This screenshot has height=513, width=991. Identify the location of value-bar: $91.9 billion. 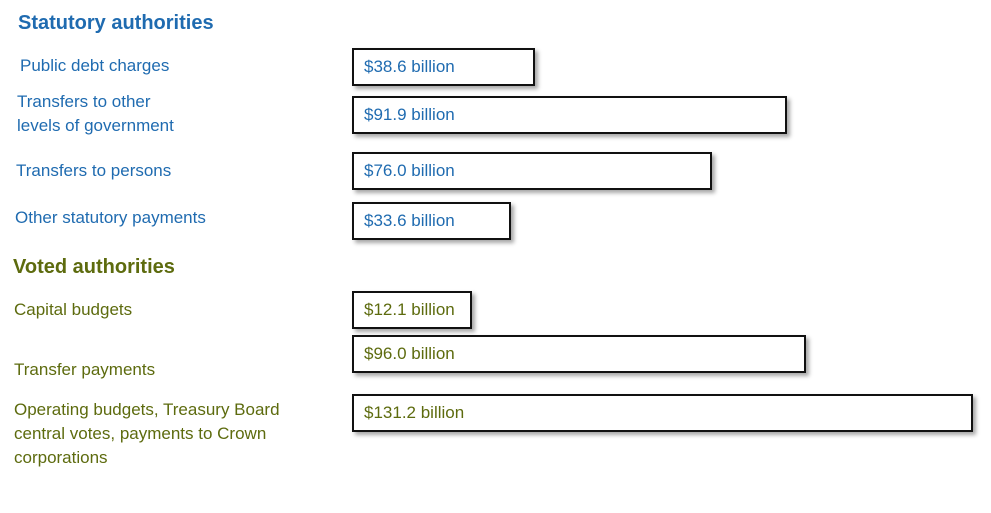
(569, 115).